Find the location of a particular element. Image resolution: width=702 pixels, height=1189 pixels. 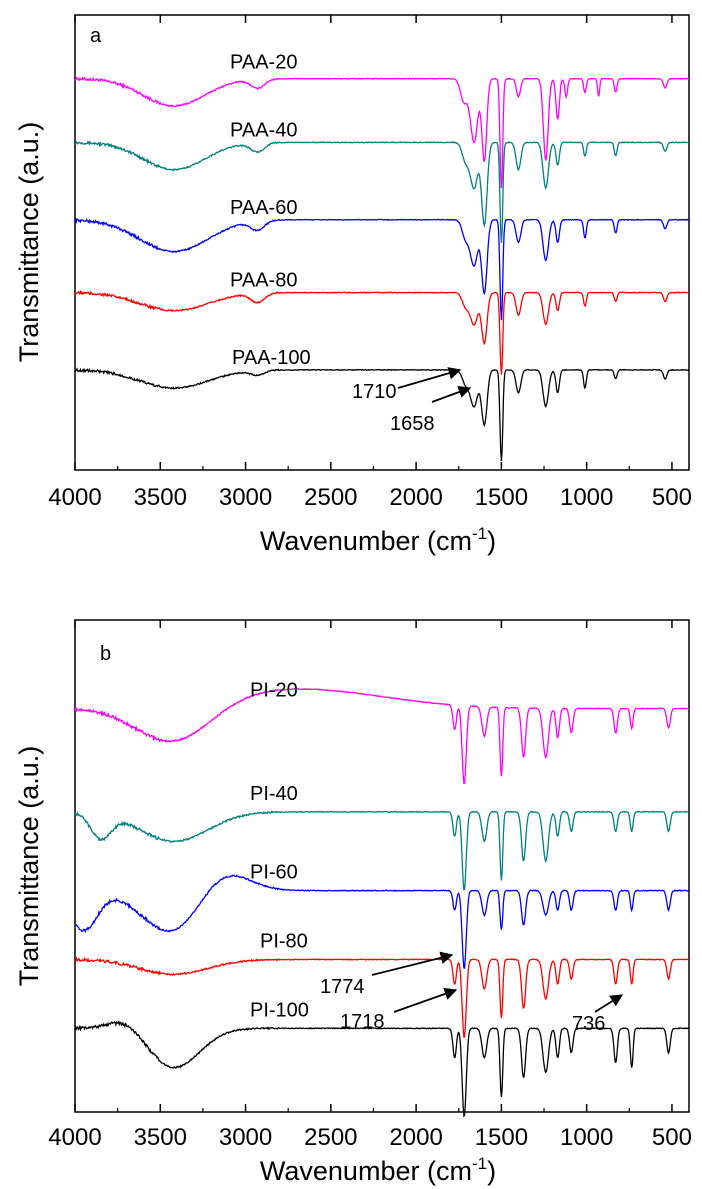

series-label: PAA-40 is located at coordinates (263, 130).